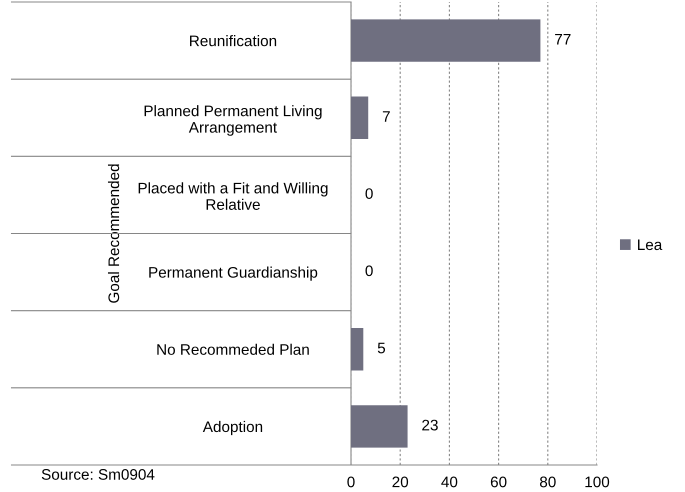  What do you see at coordinates (233, 273) in the screenshot?
I see `y-tick-label: Permanent Guardianship` at bounding box center [233, 273].